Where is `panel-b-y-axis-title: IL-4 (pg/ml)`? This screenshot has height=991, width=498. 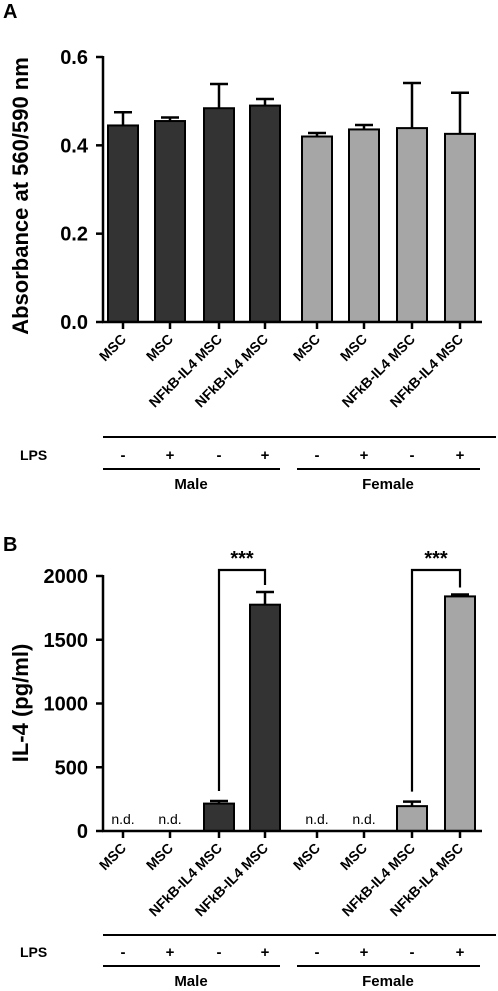 panel-b-y-axis-title: IL-4 (pg/ml) is located at coordinates (20, 703).